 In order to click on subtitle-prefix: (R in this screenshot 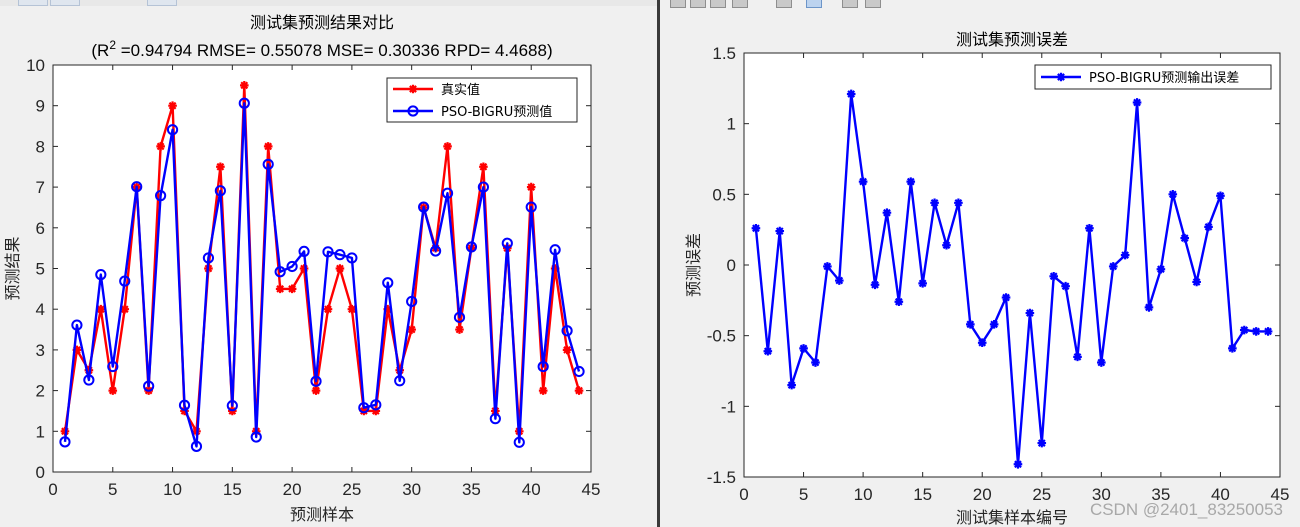, I will do `click(100, 50)`.